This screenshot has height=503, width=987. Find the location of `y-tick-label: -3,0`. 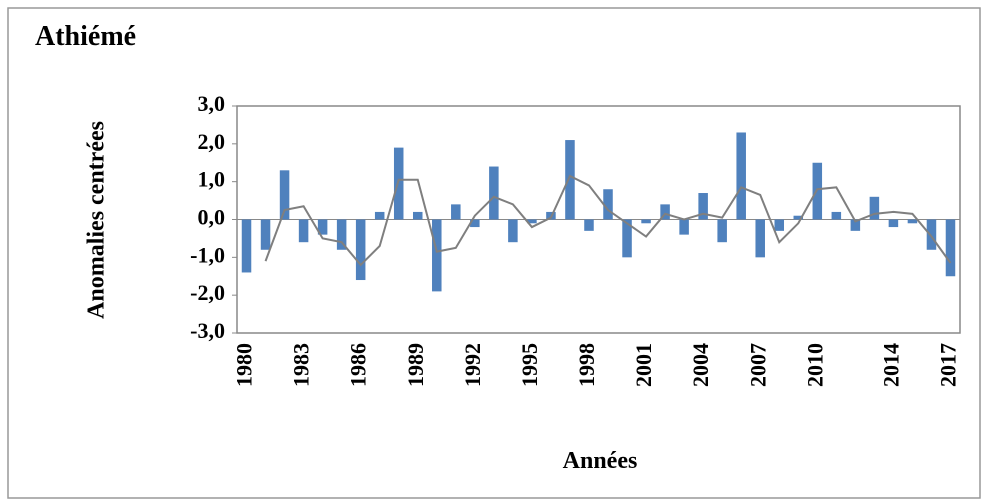

y-tick-label: -3,0 is located at coordinates (207, 330).